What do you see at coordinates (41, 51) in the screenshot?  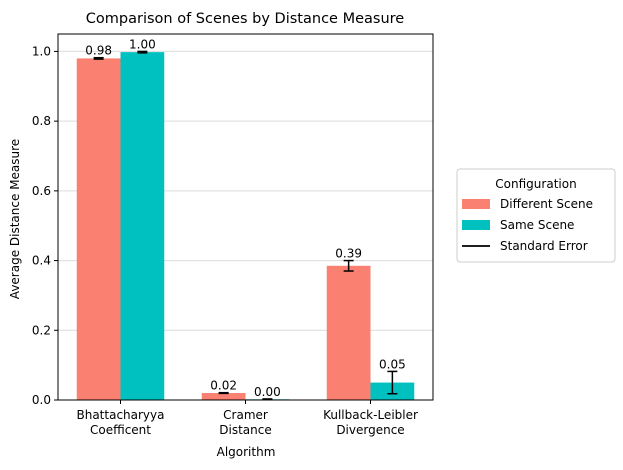 I see `y-tick-label: 1.0` at bounding box center [41, 51].